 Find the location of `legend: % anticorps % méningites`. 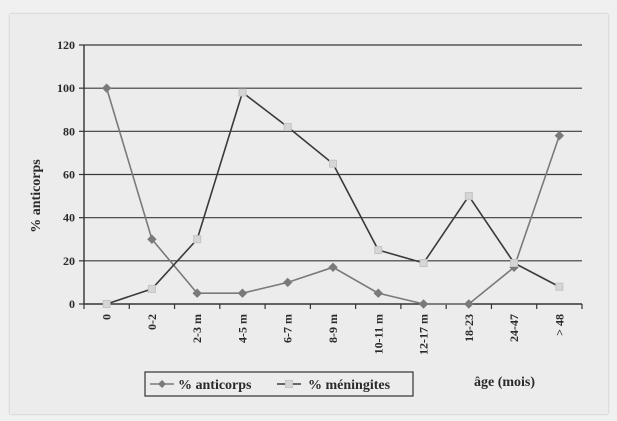

legend: % anticorps % méningites is located at coordinates (279, 384).